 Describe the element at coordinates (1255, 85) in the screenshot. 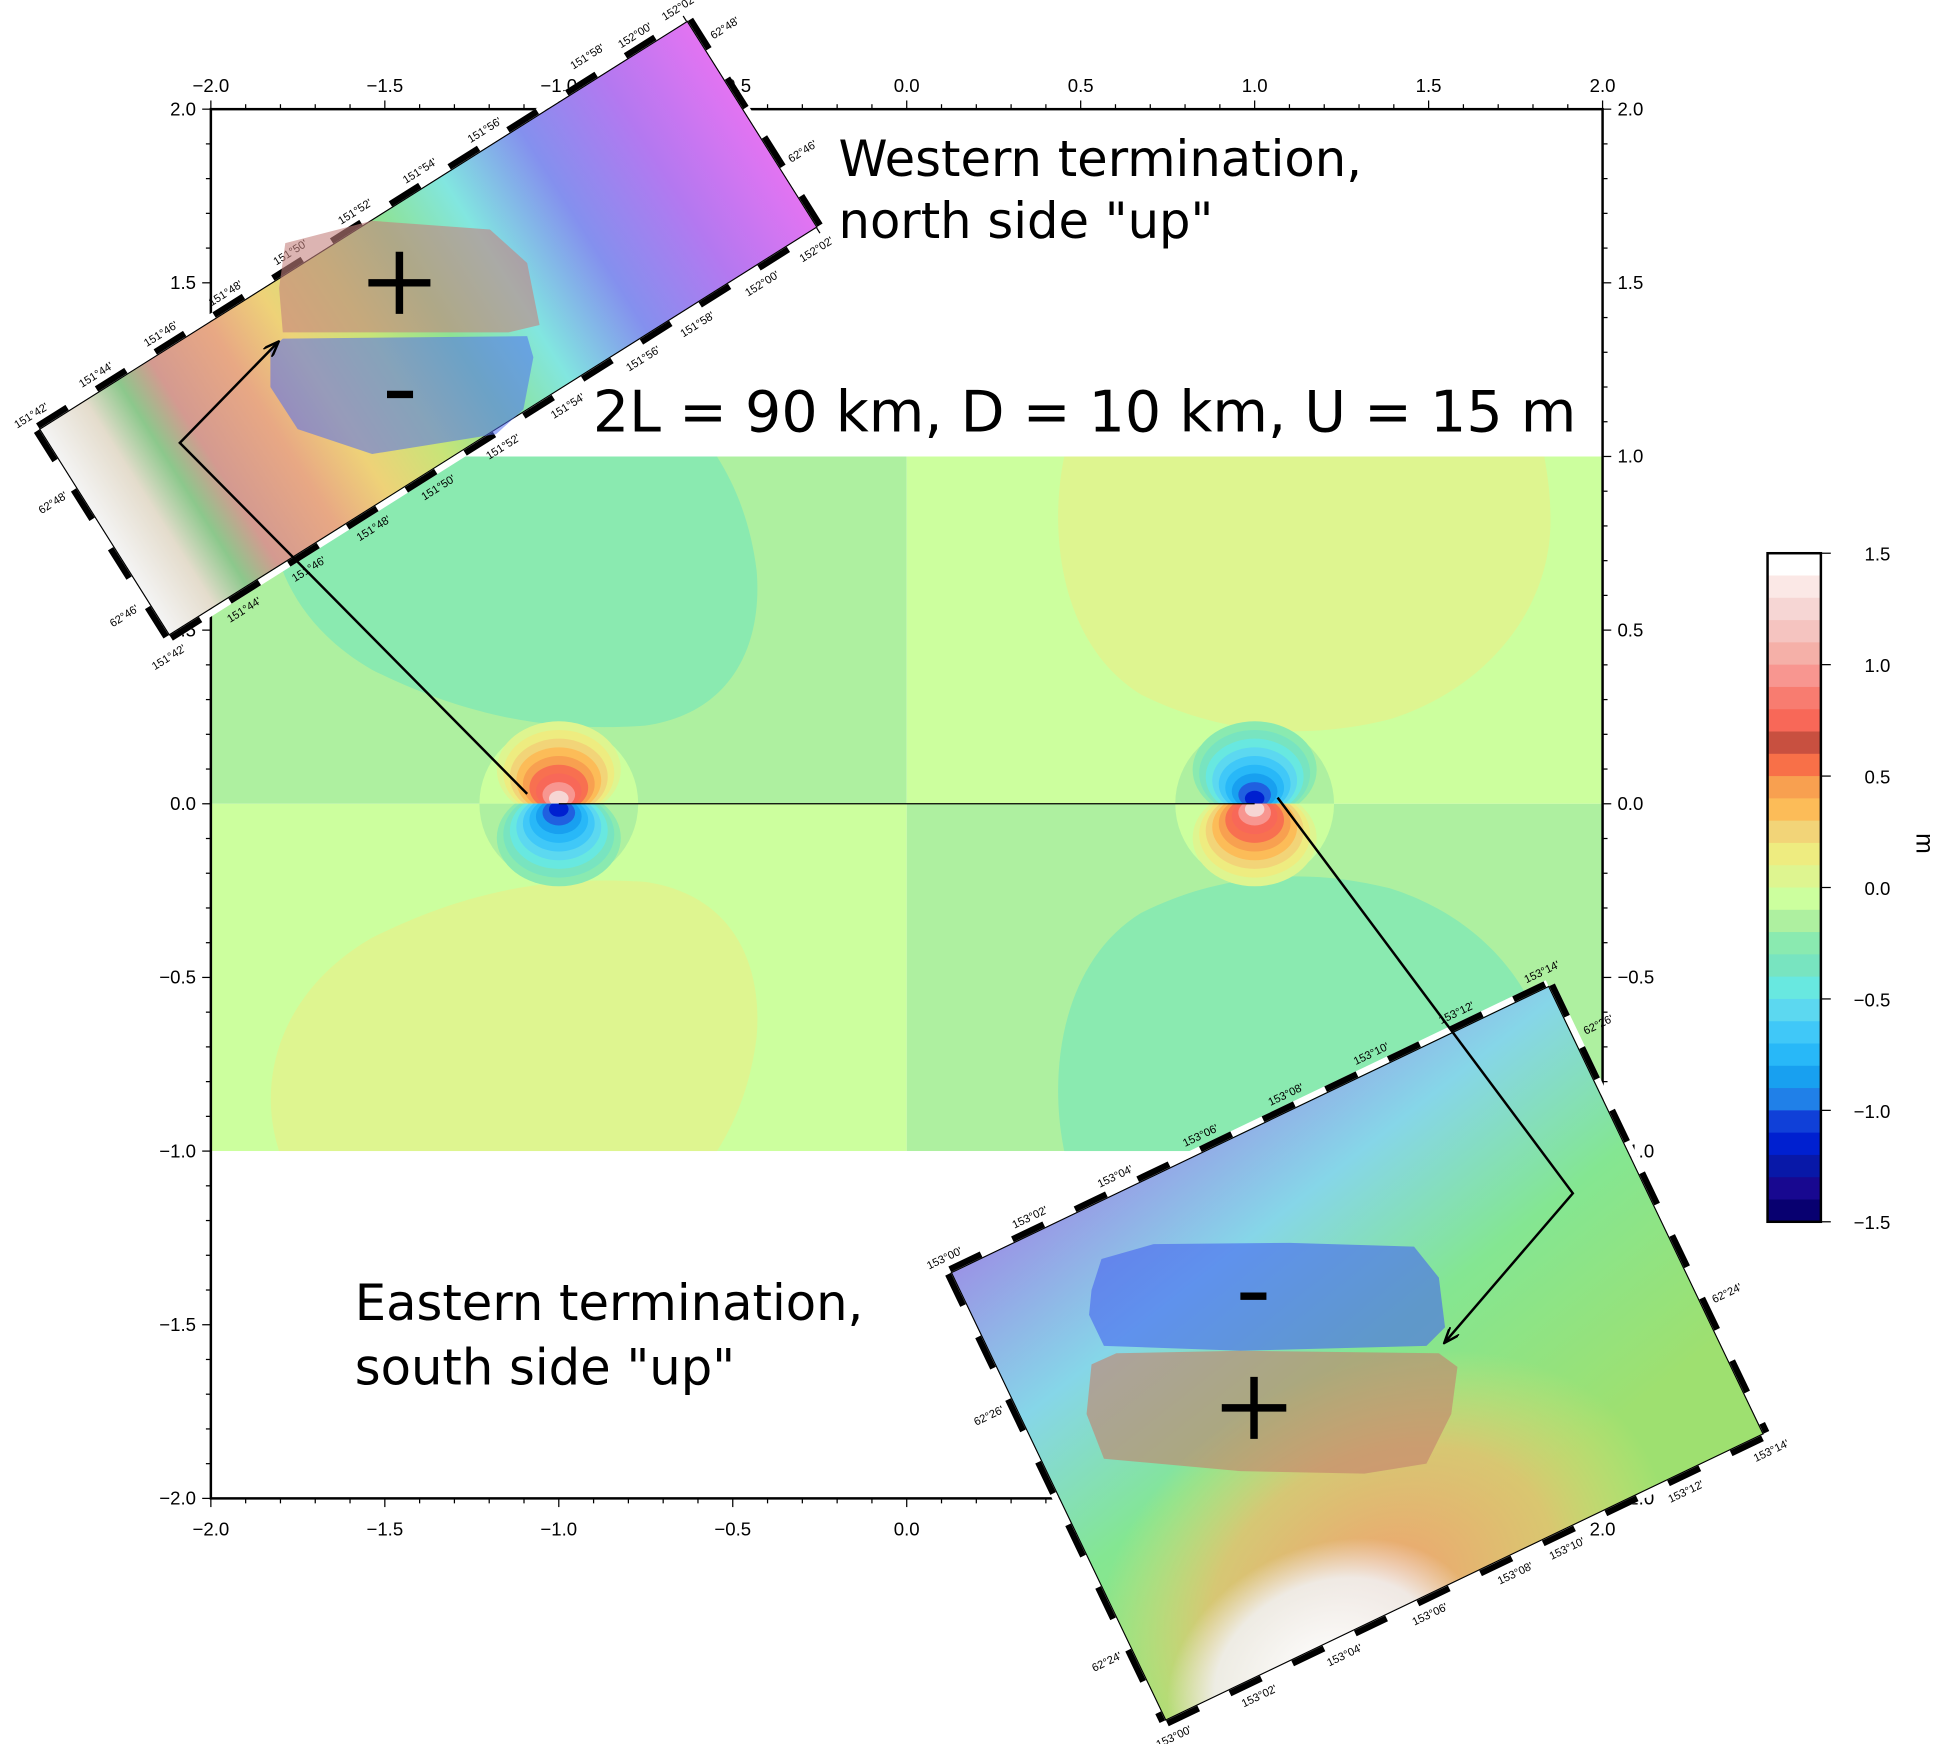

I see `x-tick-label-top: 1.0` at that location.